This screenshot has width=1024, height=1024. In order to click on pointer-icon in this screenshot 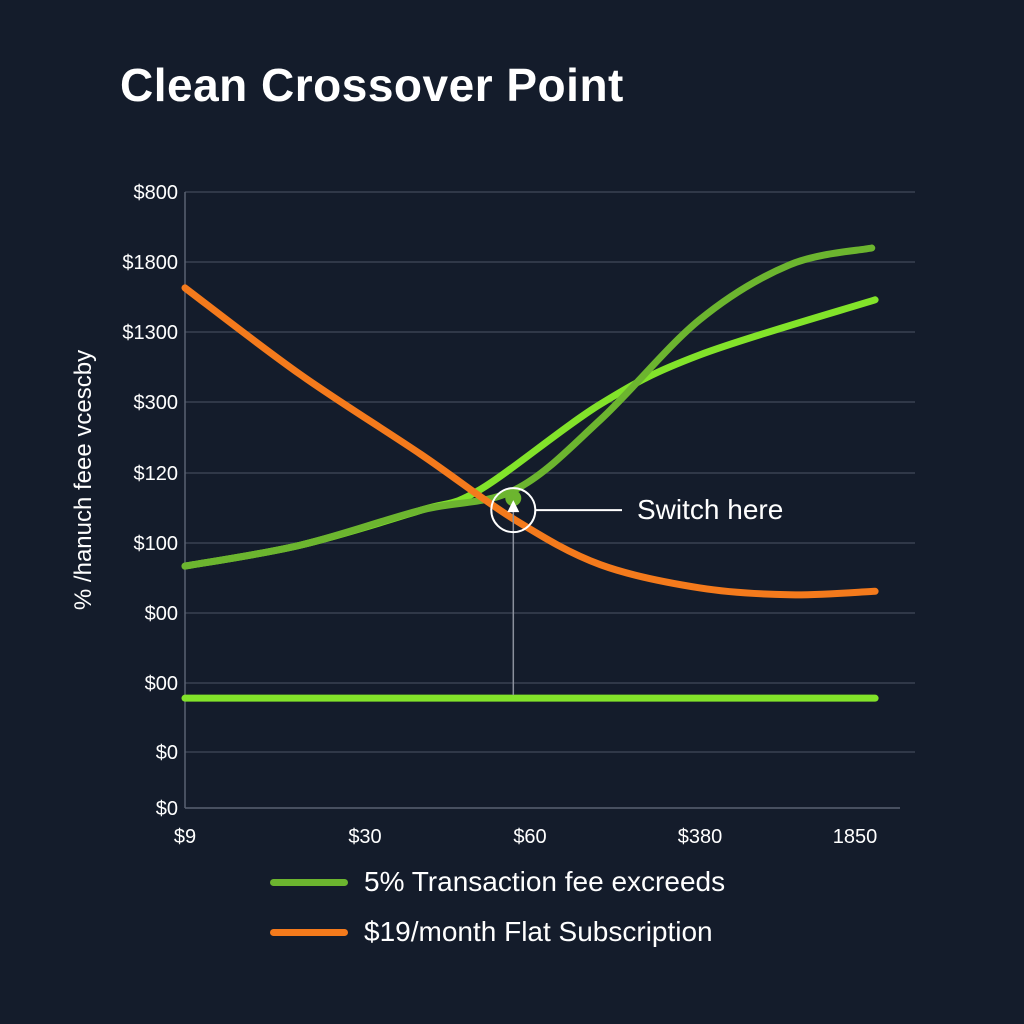, I will do `click(513, 506)`.